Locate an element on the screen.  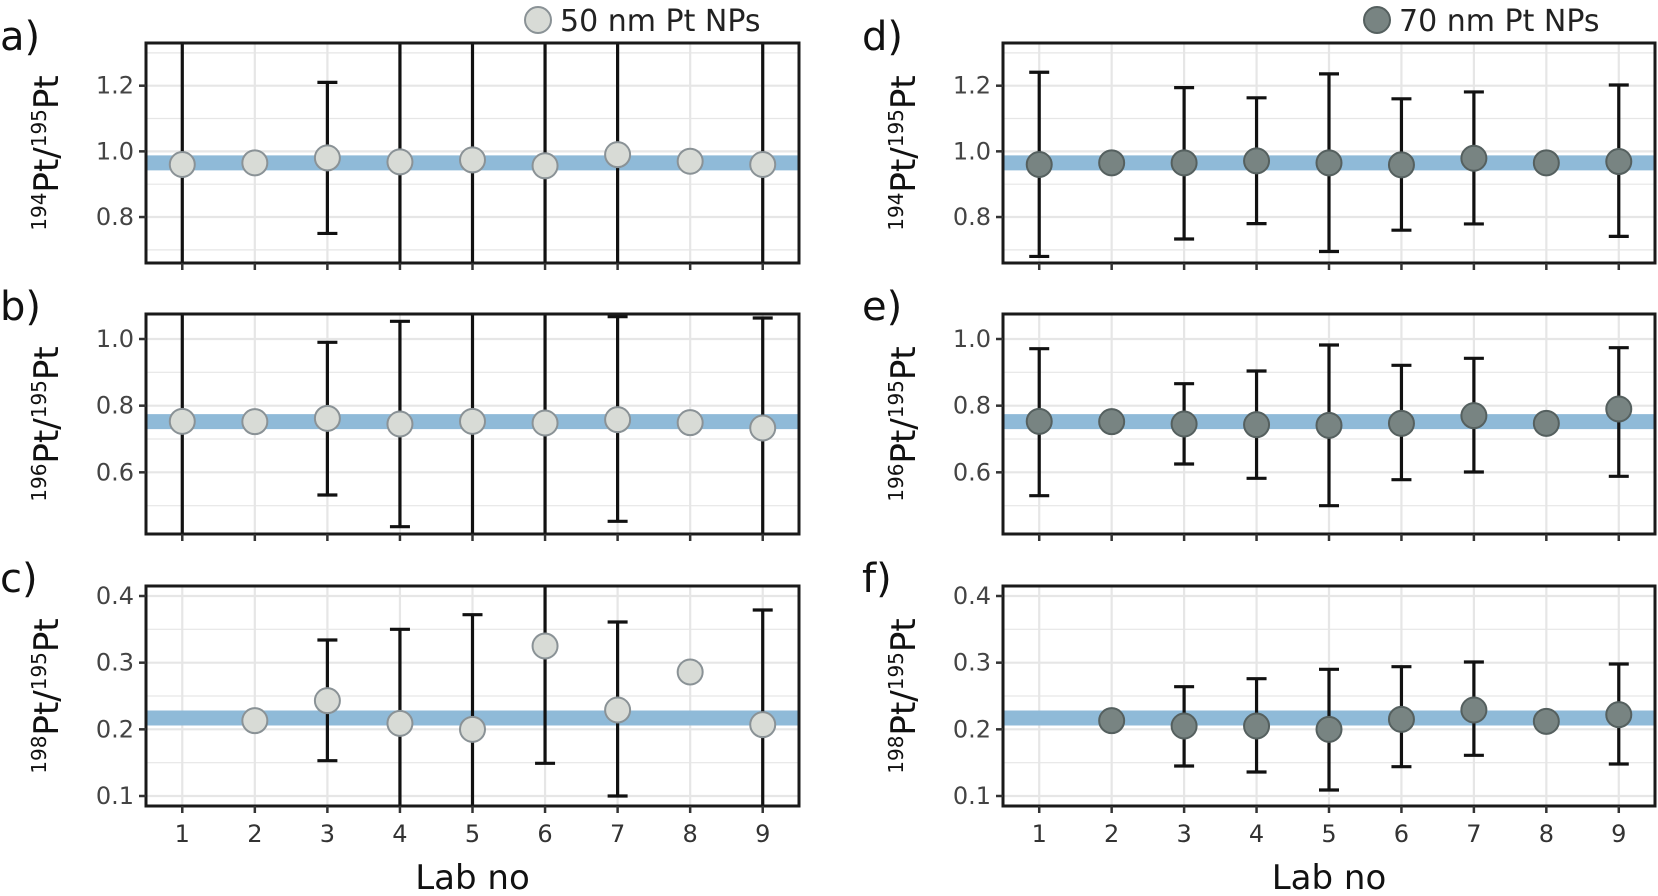
error-bar is located at coordinates (762, 425).